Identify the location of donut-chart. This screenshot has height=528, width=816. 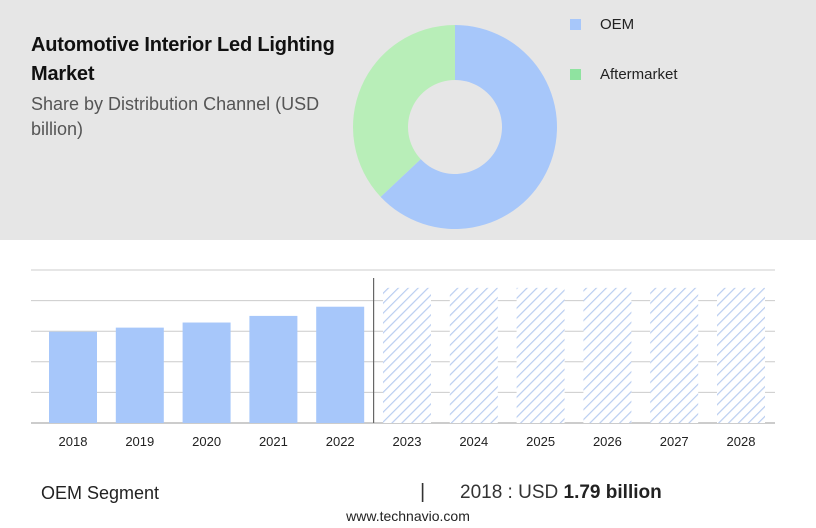
(454, 127).